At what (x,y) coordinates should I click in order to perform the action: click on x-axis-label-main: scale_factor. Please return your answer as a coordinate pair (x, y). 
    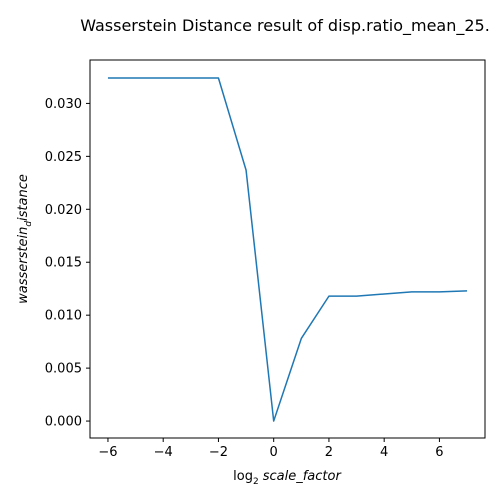
    Looking at the image, I should click on (303, 476).